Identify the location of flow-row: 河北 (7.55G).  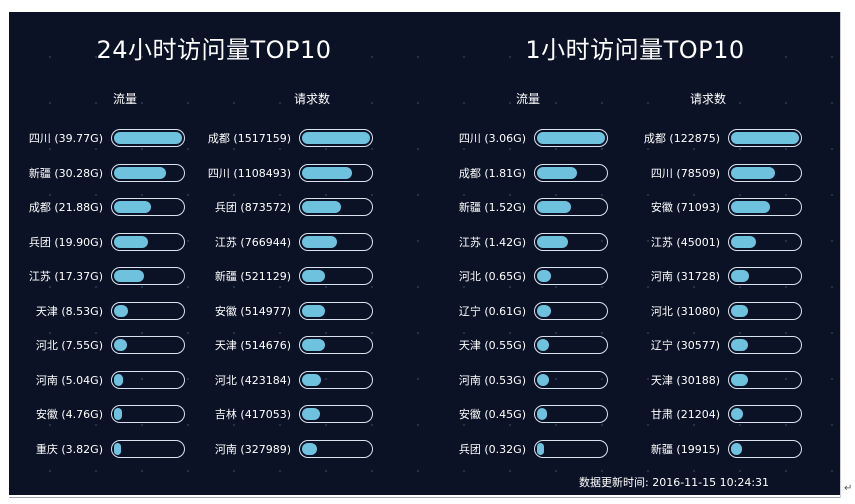
(97, 345).